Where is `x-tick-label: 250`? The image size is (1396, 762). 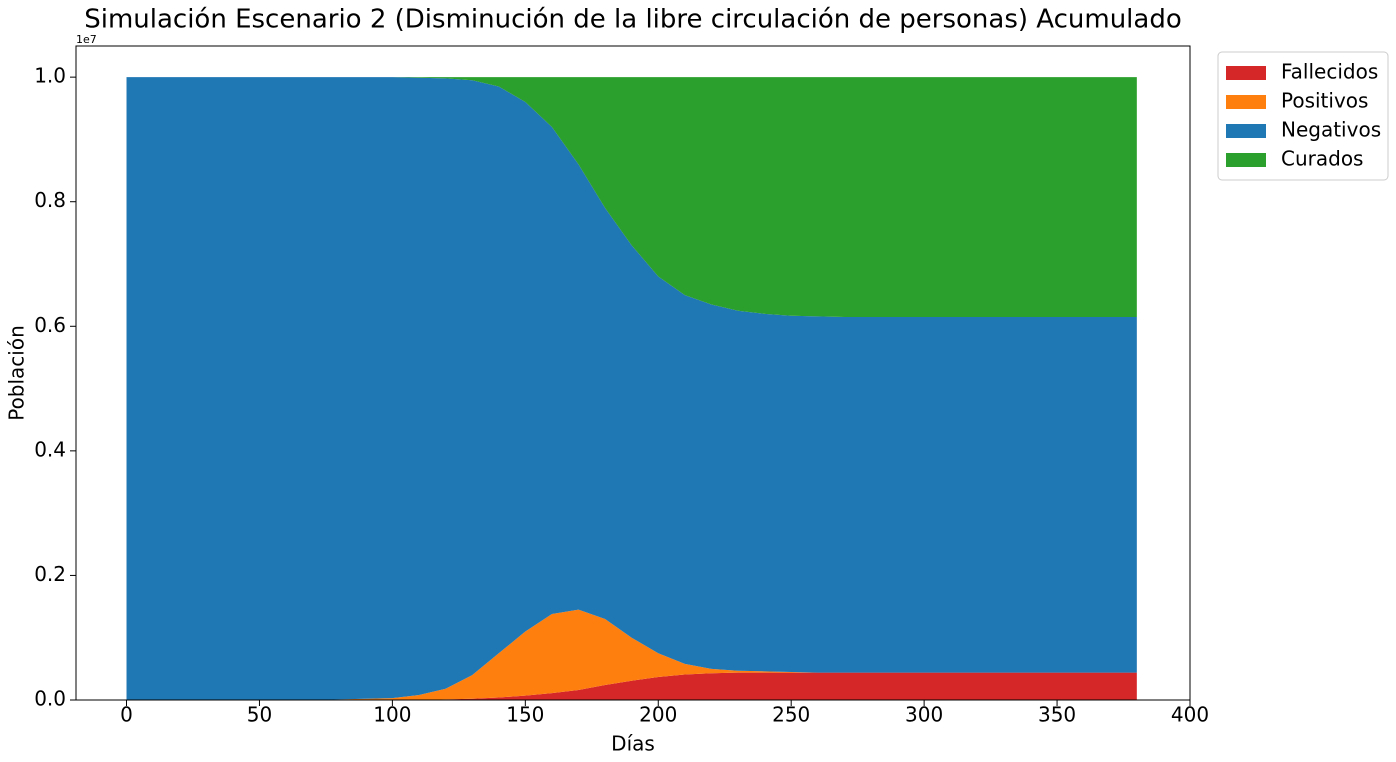
x-tick-label: 250 is located at coordinates (791, 715).